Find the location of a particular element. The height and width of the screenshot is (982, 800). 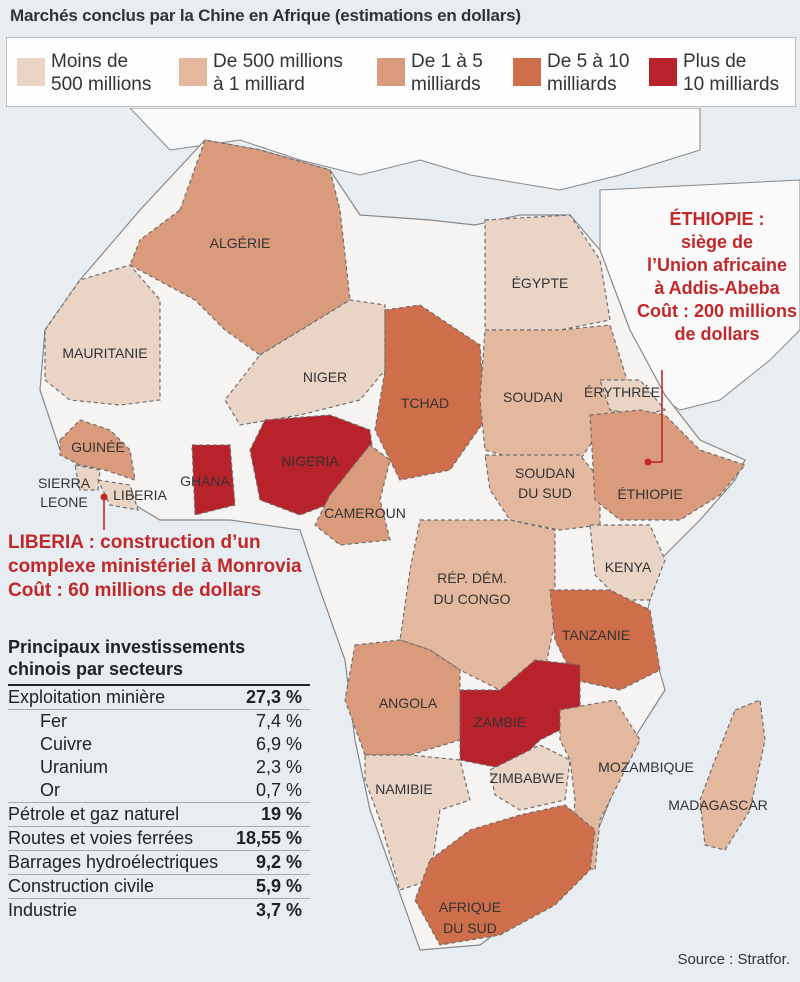

label-soudan: SOUDAN is located at coordinates (533, 397).